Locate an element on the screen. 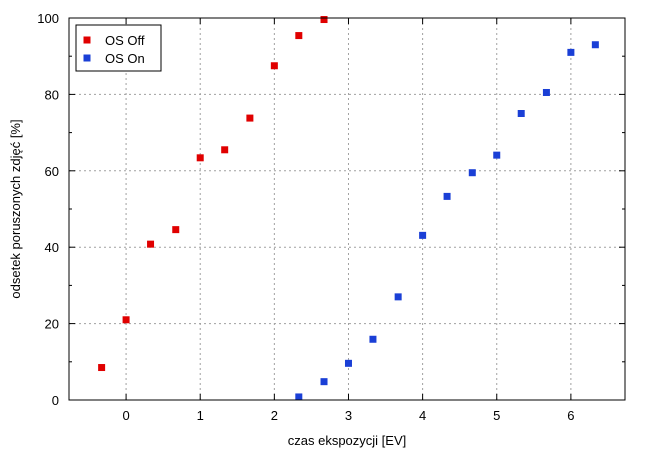  y-axis-label: odsetek poruszonych zdjęć [%] is located at coordinates (15, 208).